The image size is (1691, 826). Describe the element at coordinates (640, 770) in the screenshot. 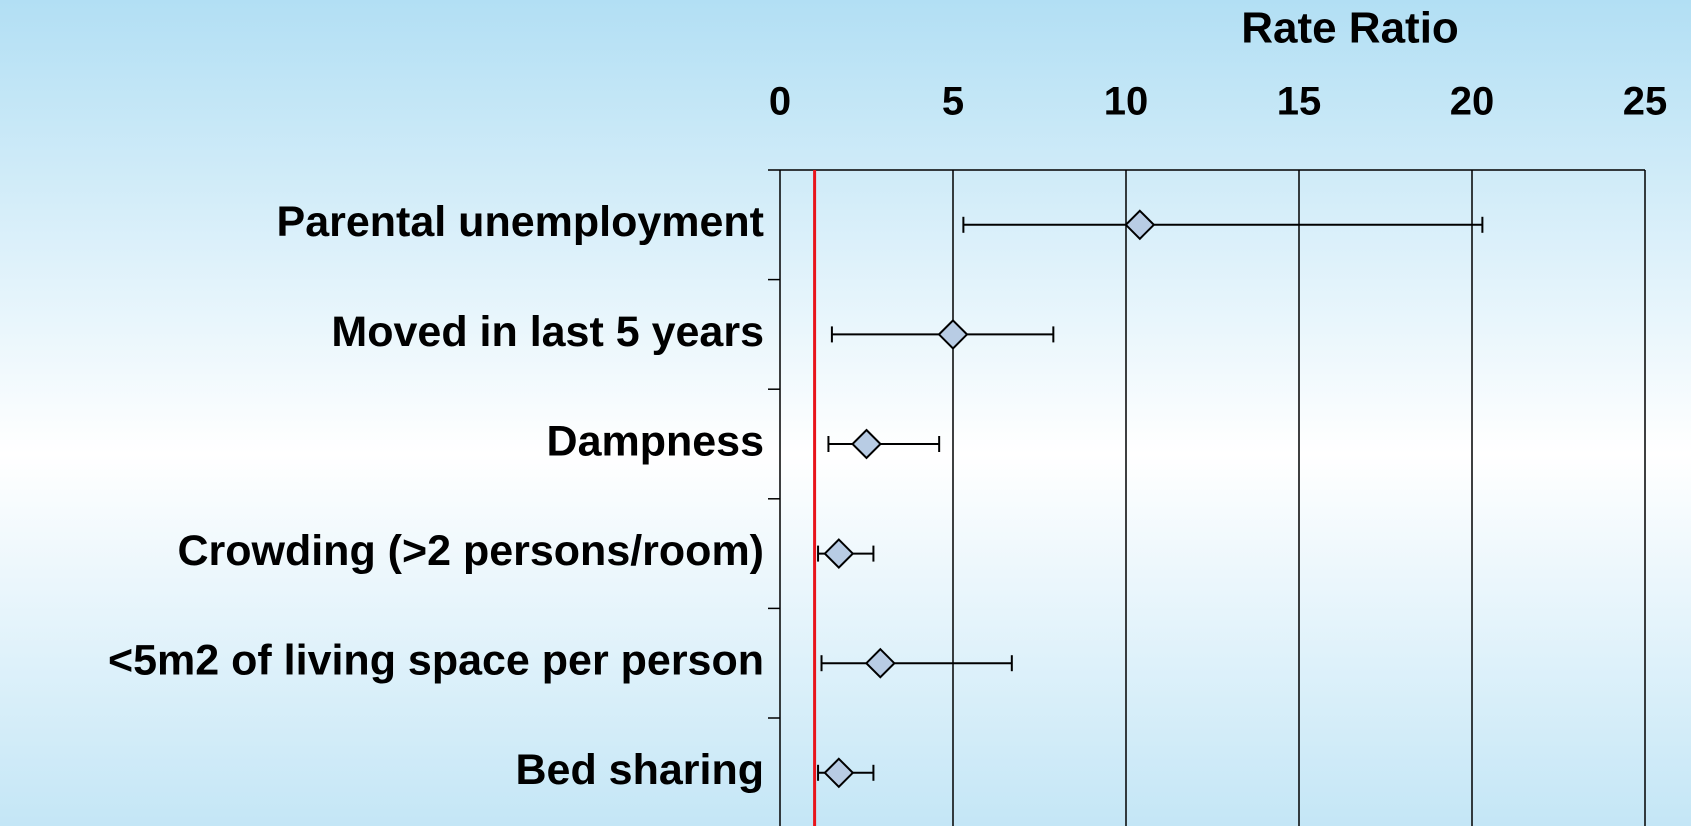

I see `category-label: Bed sharing` at that location.